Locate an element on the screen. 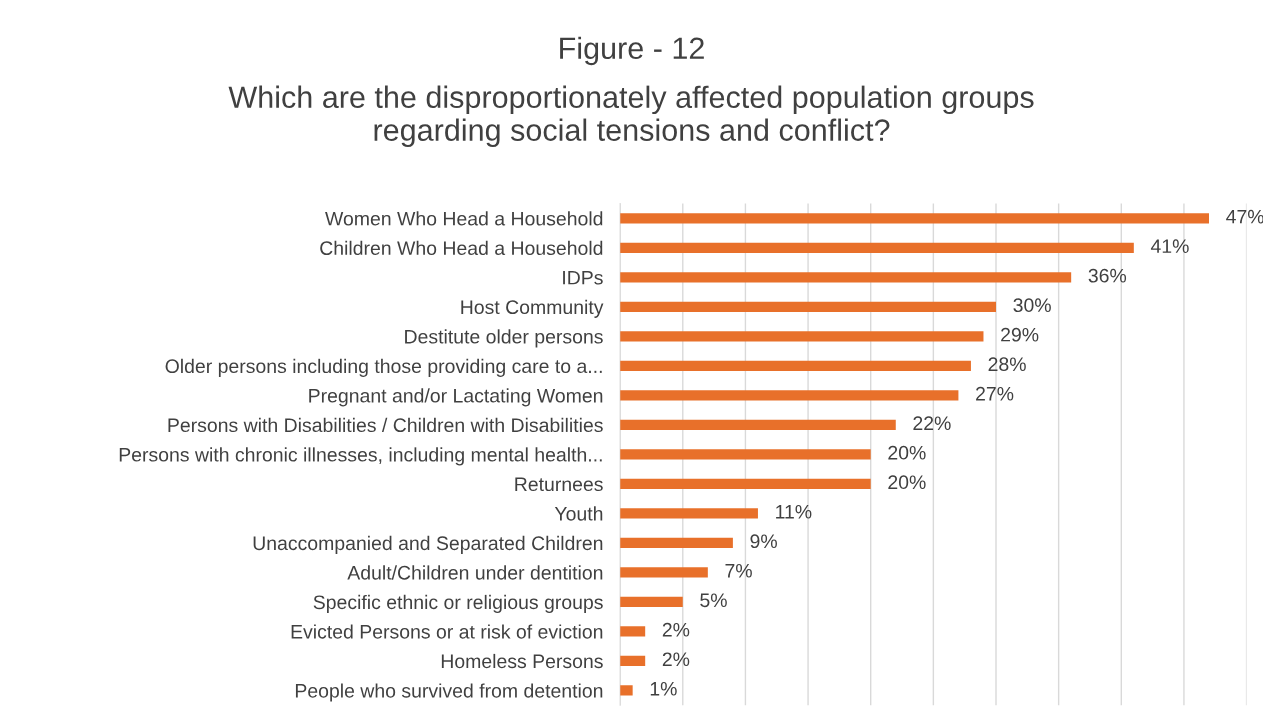 Image resolution: width=1263 pixels, height=727 pixels. y-tick-label: Evicted Persons or at risk of eviction is located at coordinates (447, 631).